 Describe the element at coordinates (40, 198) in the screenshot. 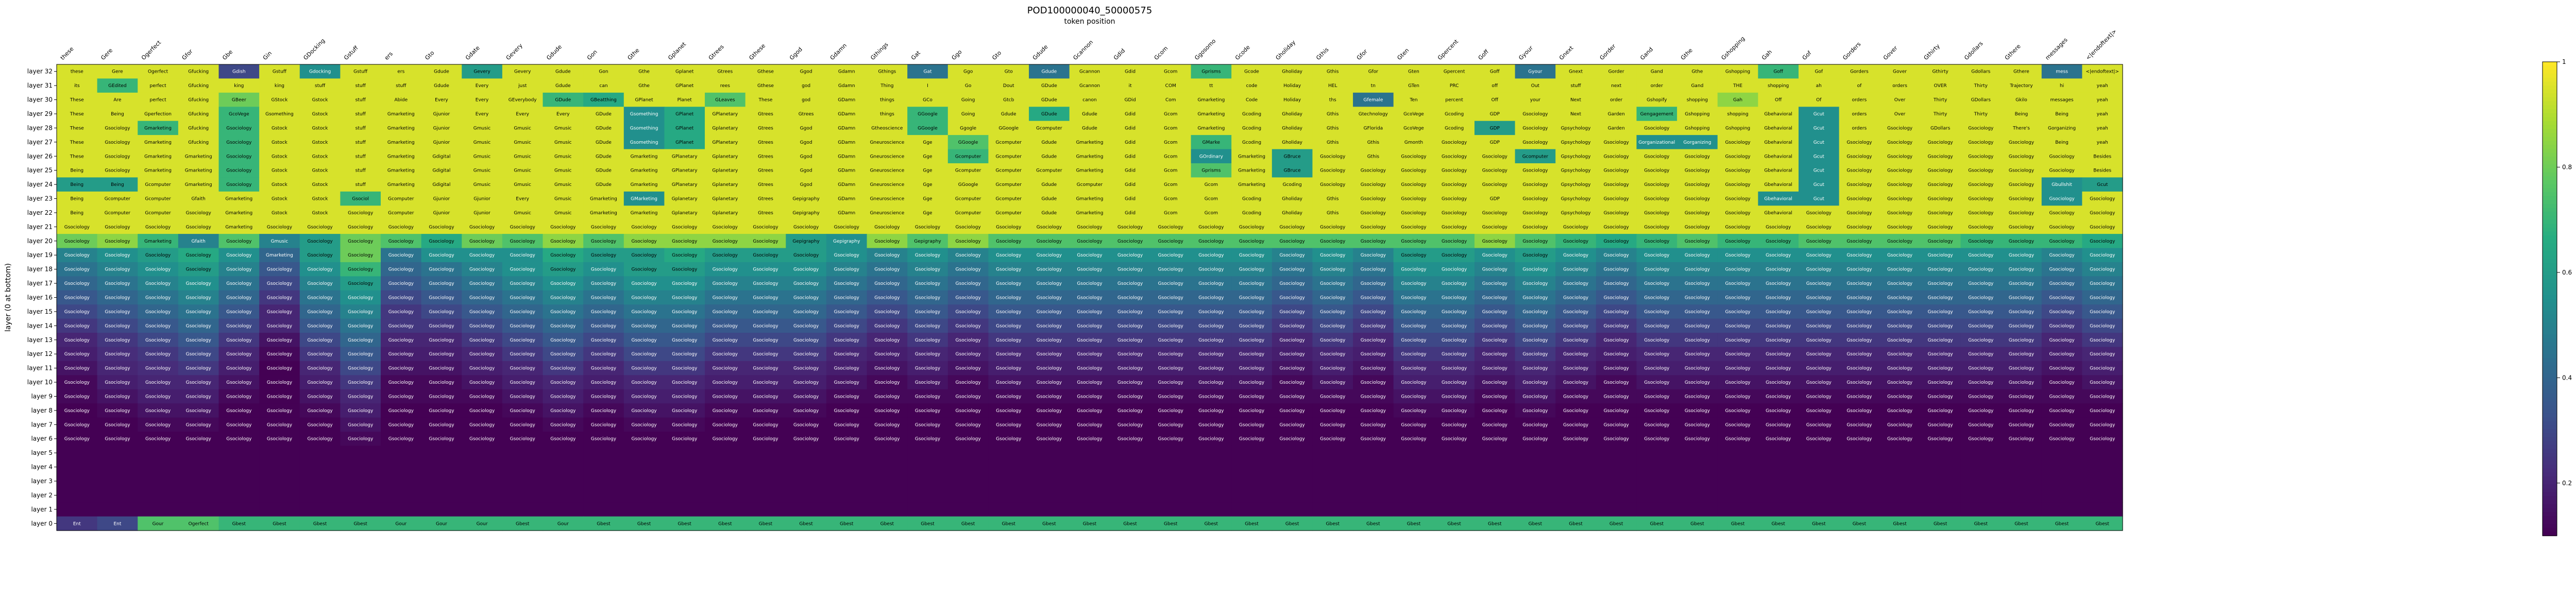

I see `row-label: layer 23` at that location.